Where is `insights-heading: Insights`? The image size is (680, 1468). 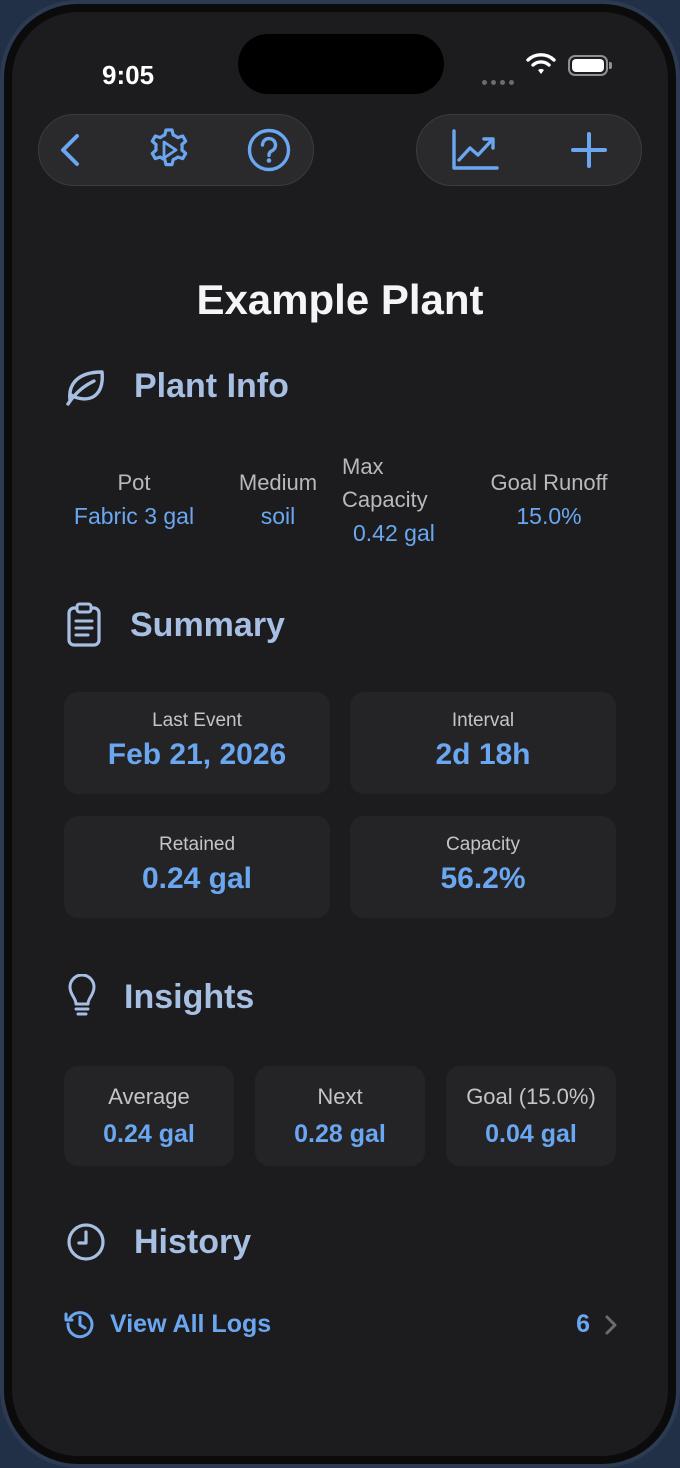
insights-heading: Insights is located at coordinates (189, 996).